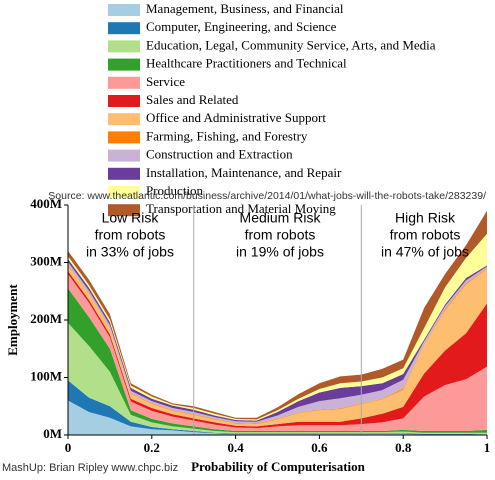 This screenshot has height=480, width=495. Describe the element at coordinates (12, 320) in the screenshot. I see `y-axis-label: Employment` at that location.